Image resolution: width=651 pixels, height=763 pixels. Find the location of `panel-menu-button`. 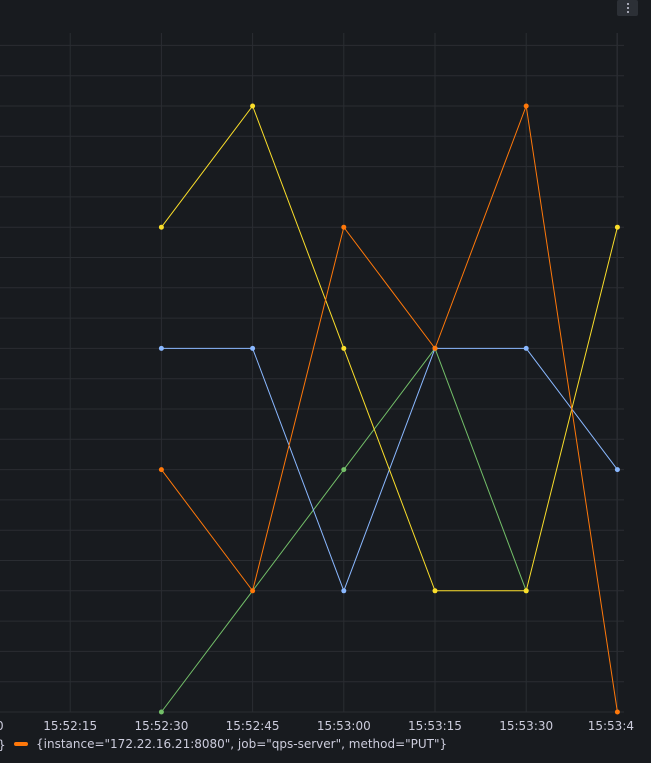

panel-menu-button is located at coordinates (627, 8).